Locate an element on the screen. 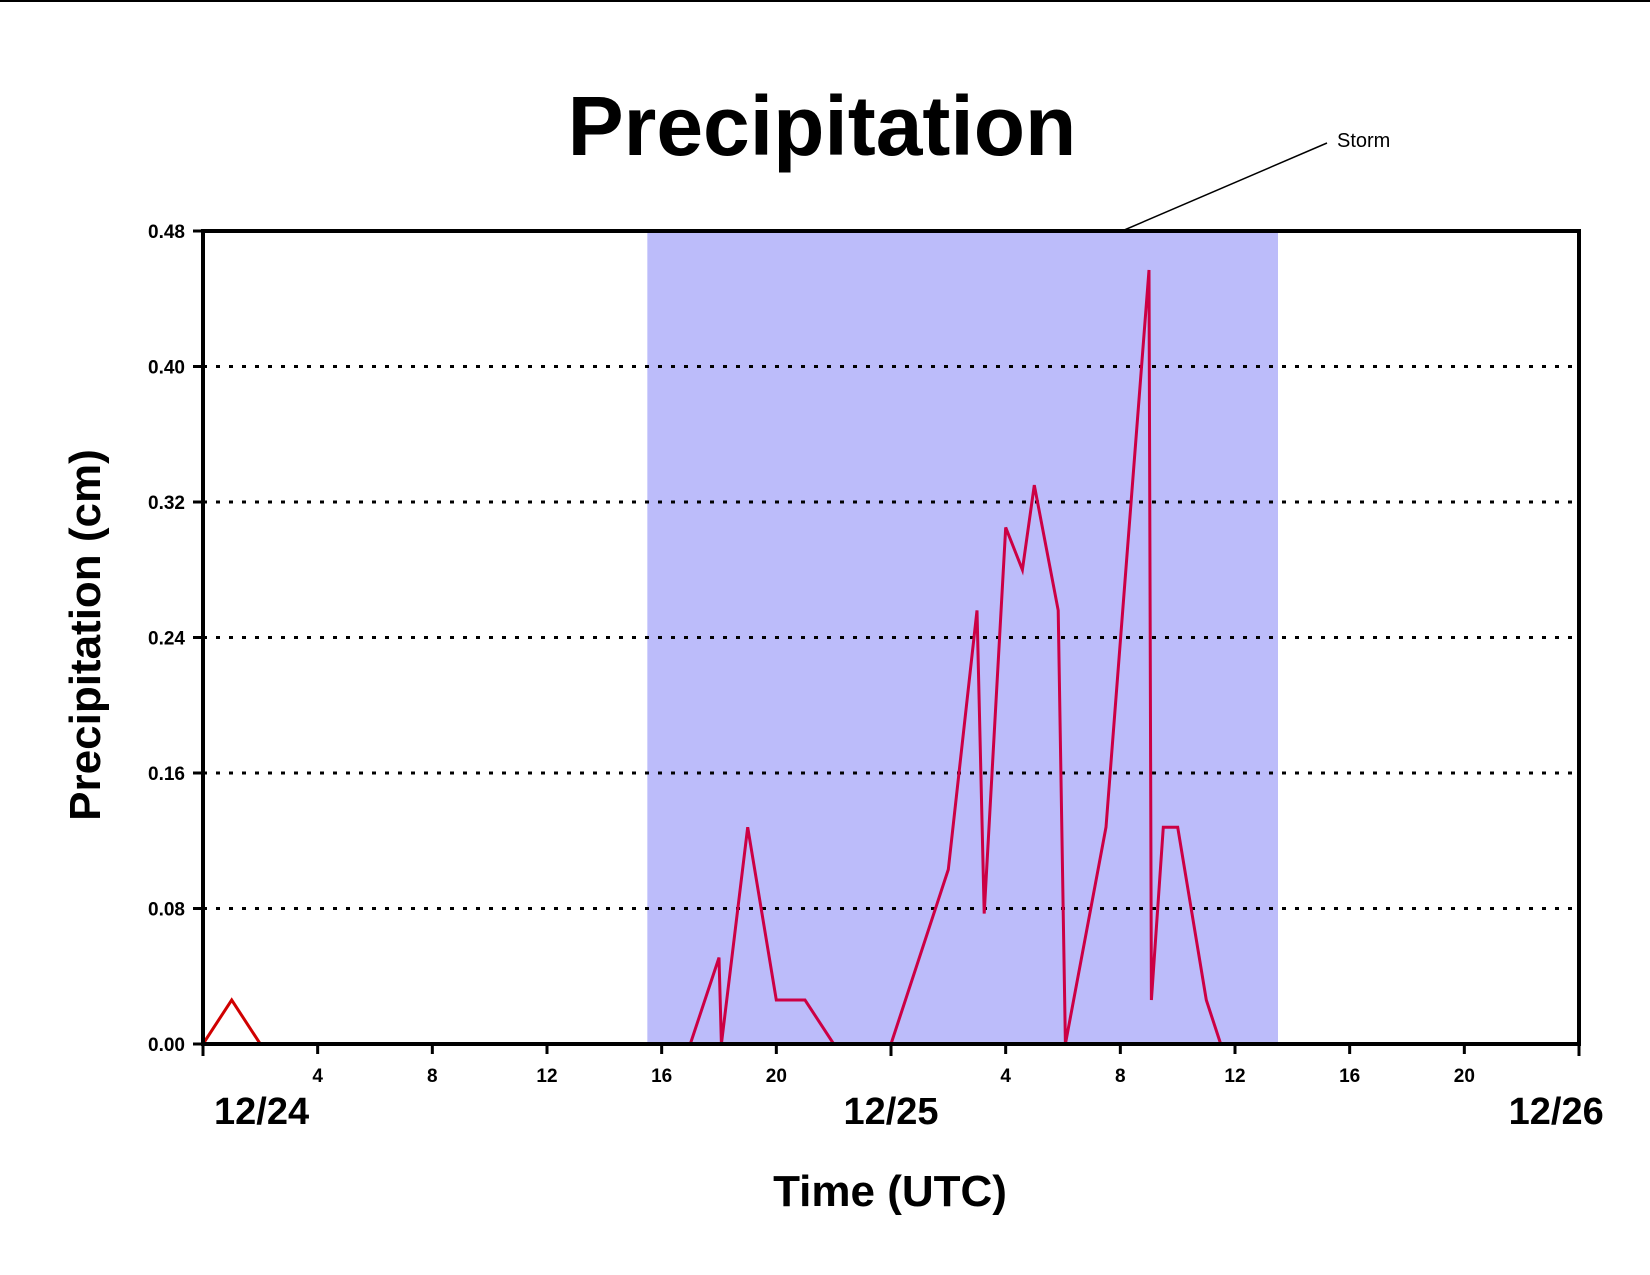 This screenshot has width=1650, height=1275. date-label: 12/25 is located at coordinates (890, 1112).